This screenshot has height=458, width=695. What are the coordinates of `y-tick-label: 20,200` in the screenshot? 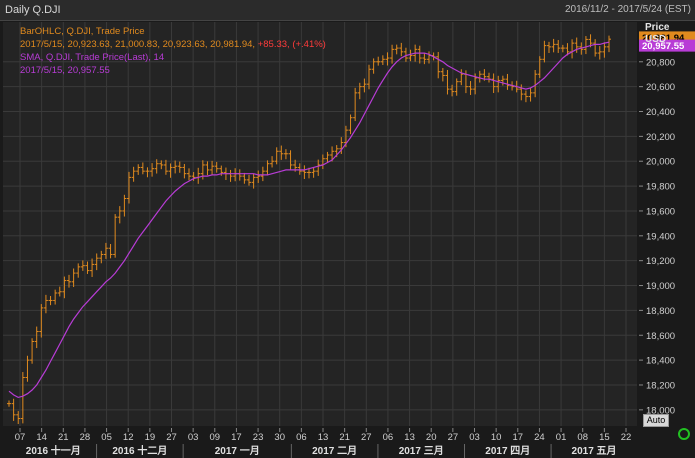 It's located at (660, 137).